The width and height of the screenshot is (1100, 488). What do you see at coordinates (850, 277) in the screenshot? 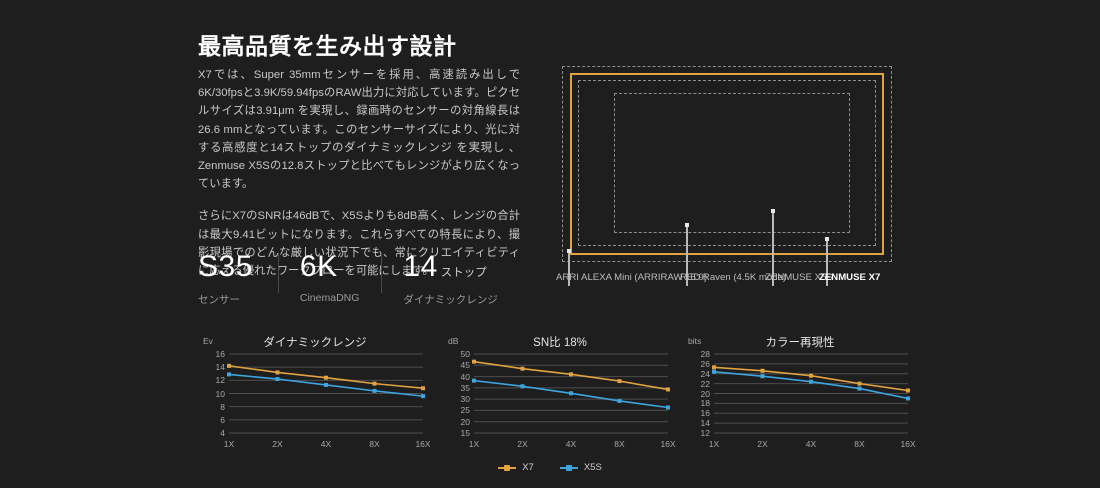
I see `sensor-label: ZENMUSE X7` at bounding box center [850, 277].